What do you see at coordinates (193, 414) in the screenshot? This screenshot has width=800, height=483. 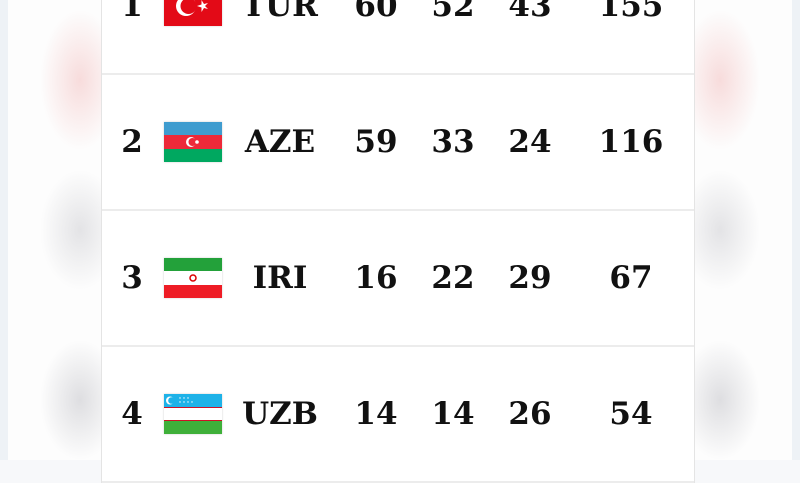 I see `uzbekistan-flag-icon` at bounding box center [193, 414].